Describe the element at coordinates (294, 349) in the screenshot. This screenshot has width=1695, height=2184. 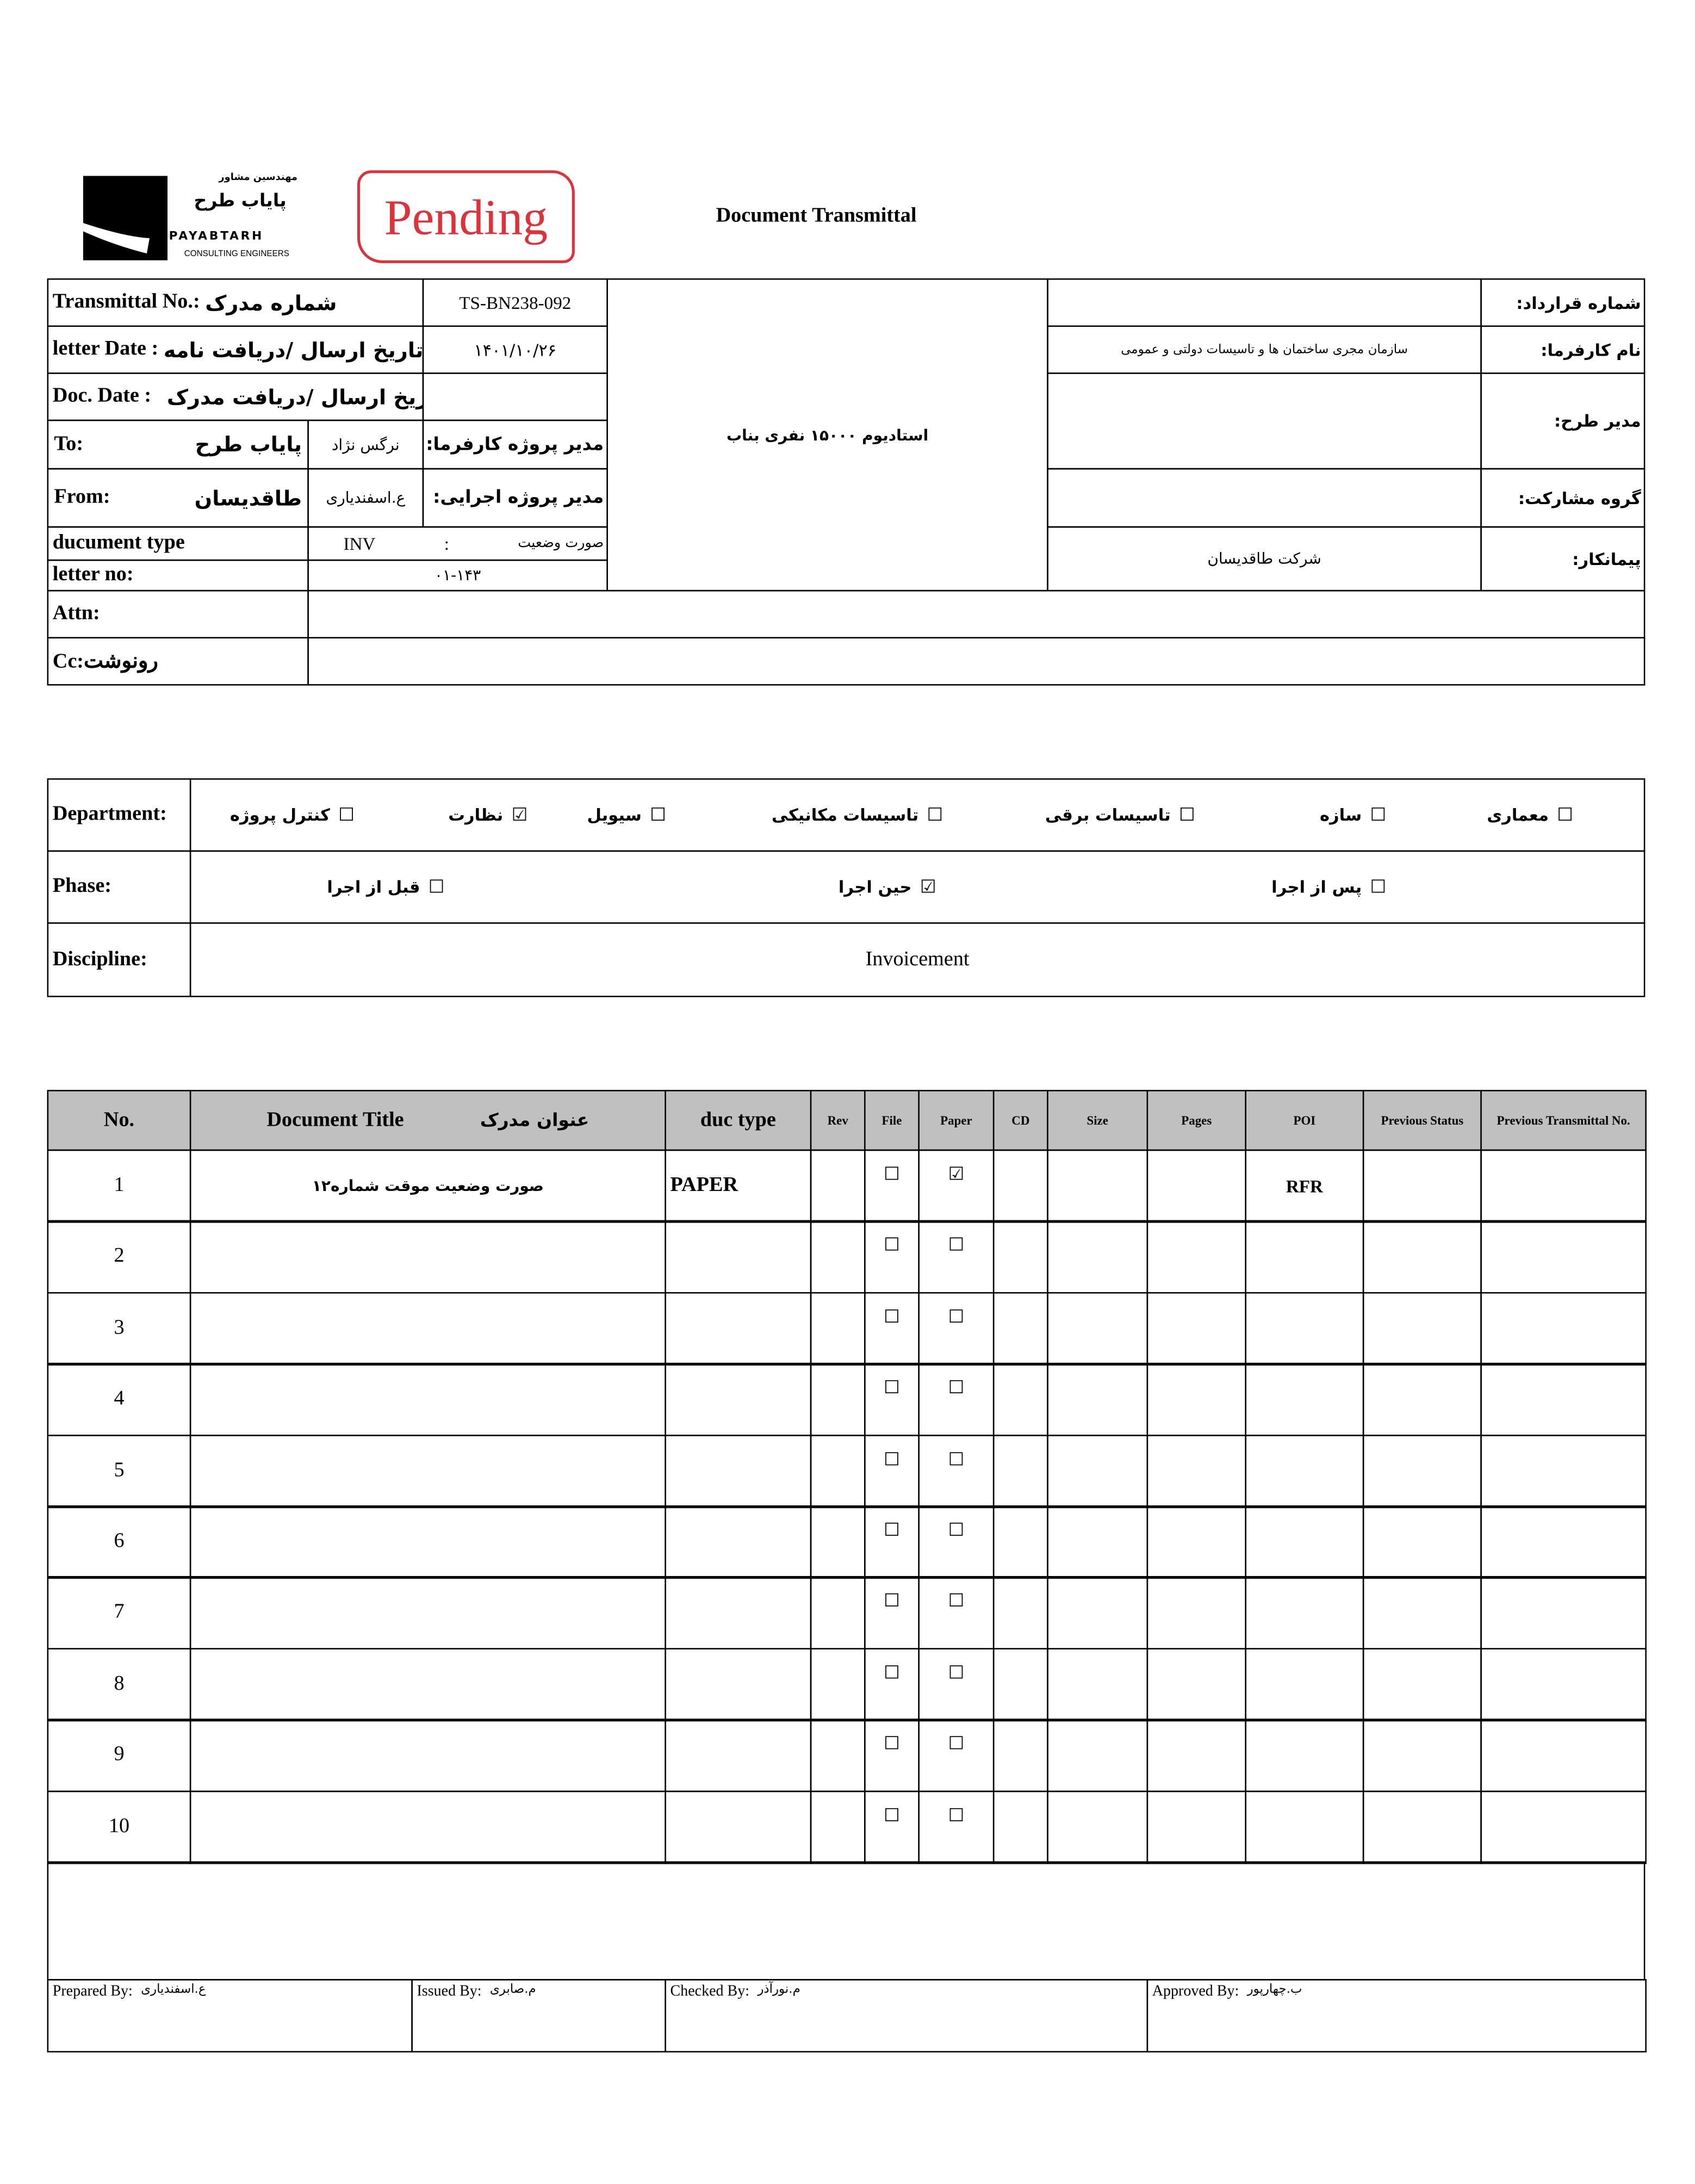
I see `label-fa: تاریخ ارسال /دریافت نامه` at that location.